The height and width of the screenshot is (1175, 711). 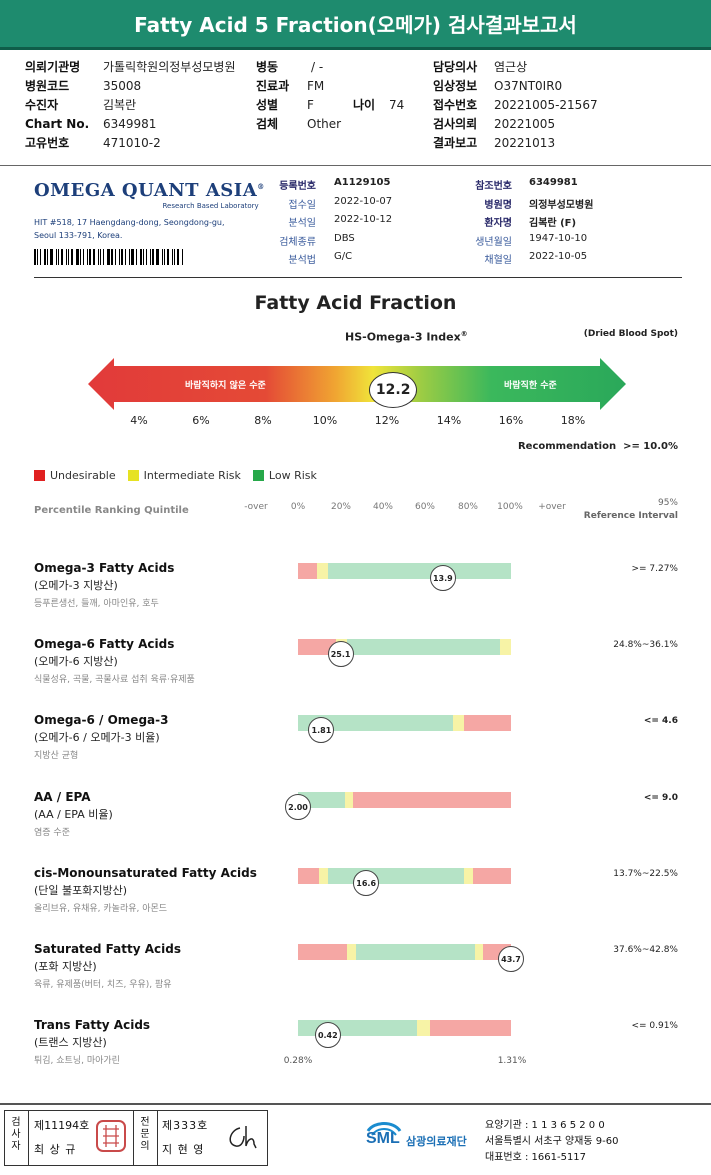 I want to click on patient-field-label: 수진자, so click(x=42, y=105).